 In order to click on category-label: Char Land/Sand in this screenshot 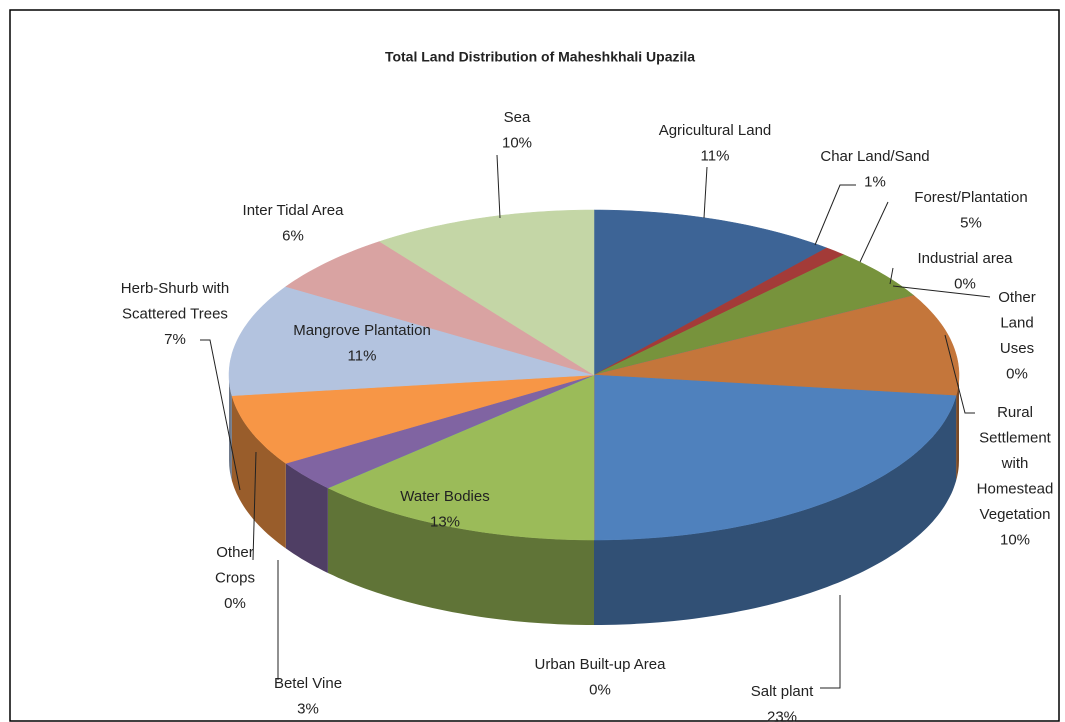, I will do `click(874, 156)`.